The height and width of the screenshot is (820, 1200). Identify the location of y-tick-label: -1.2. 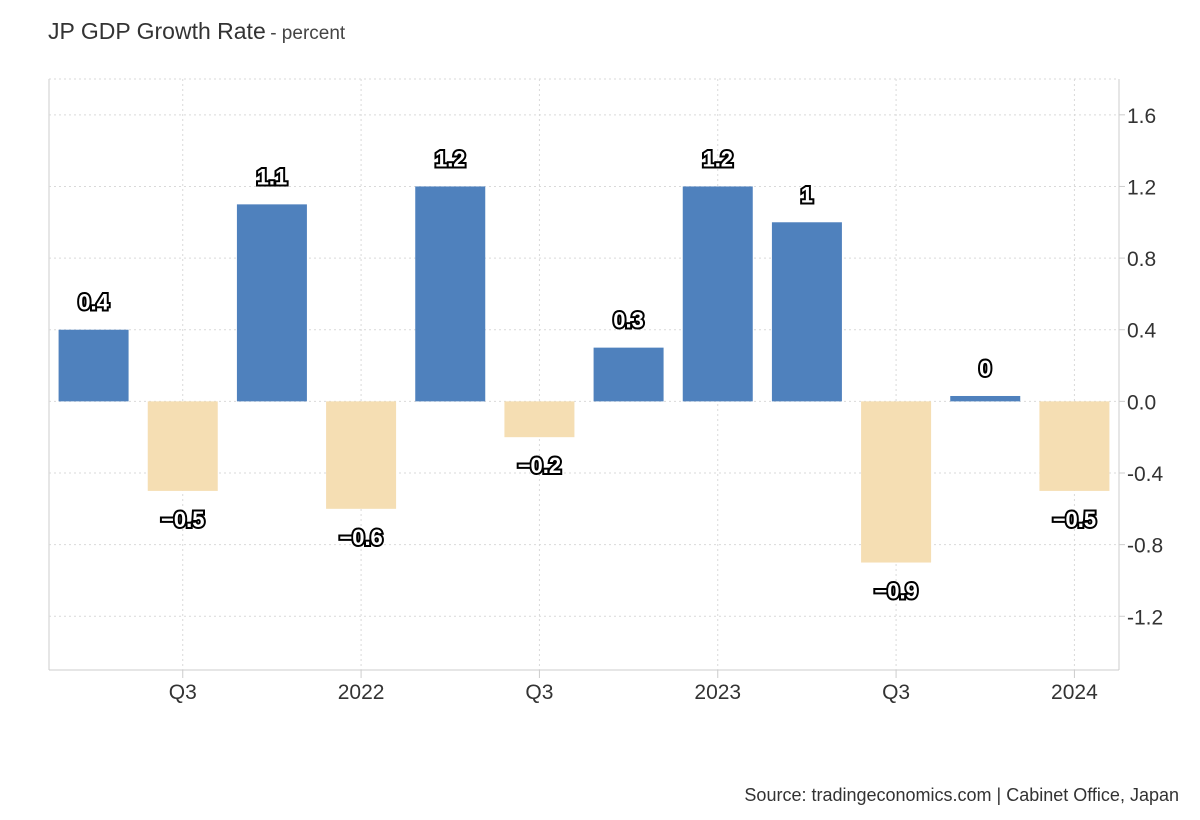
(1145, 617).